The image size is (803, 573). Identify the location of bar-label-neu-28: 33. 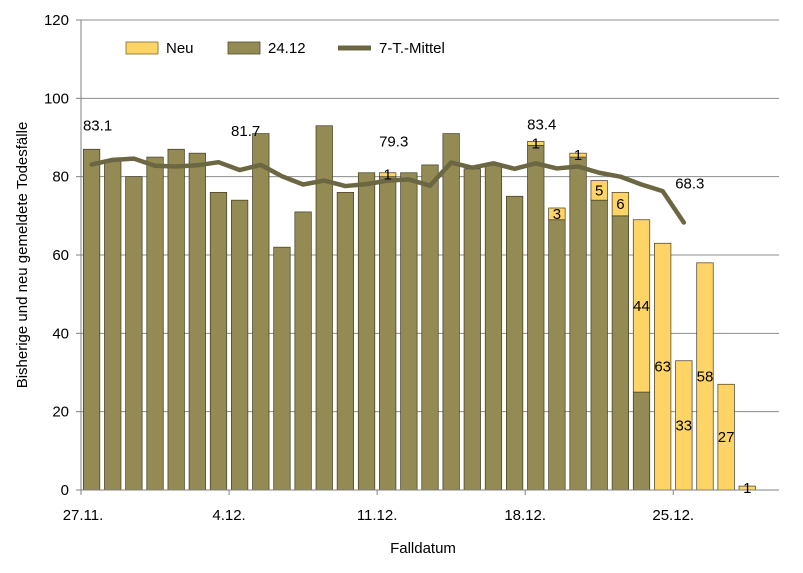
(683, 425).